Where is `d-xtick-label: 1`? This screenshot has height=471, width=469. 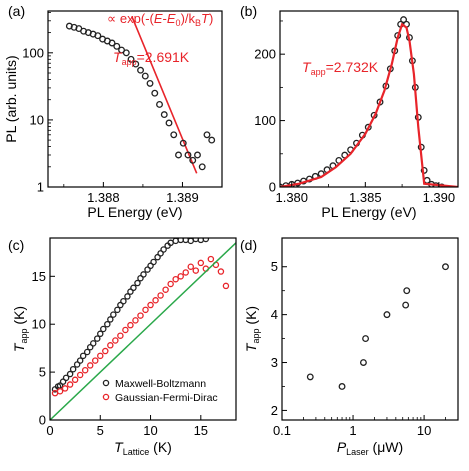
d-xtick-label: 1 is located at coordinates (352, 430).